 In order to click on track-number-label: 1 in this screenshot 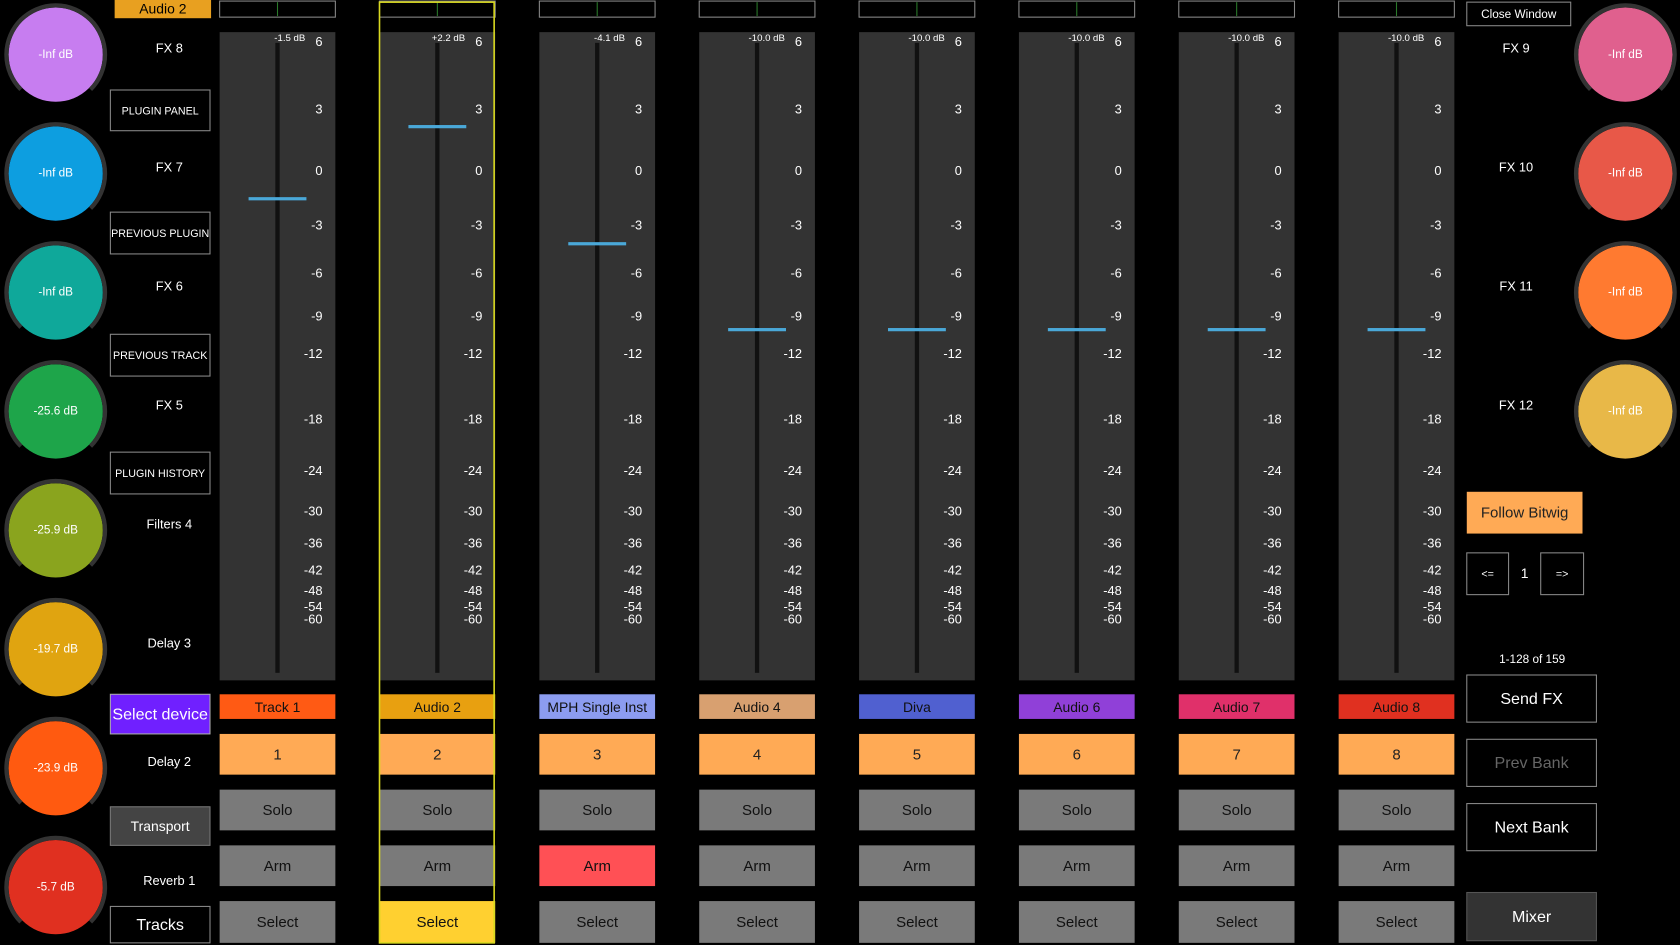, I will do `click(277, 754)`.